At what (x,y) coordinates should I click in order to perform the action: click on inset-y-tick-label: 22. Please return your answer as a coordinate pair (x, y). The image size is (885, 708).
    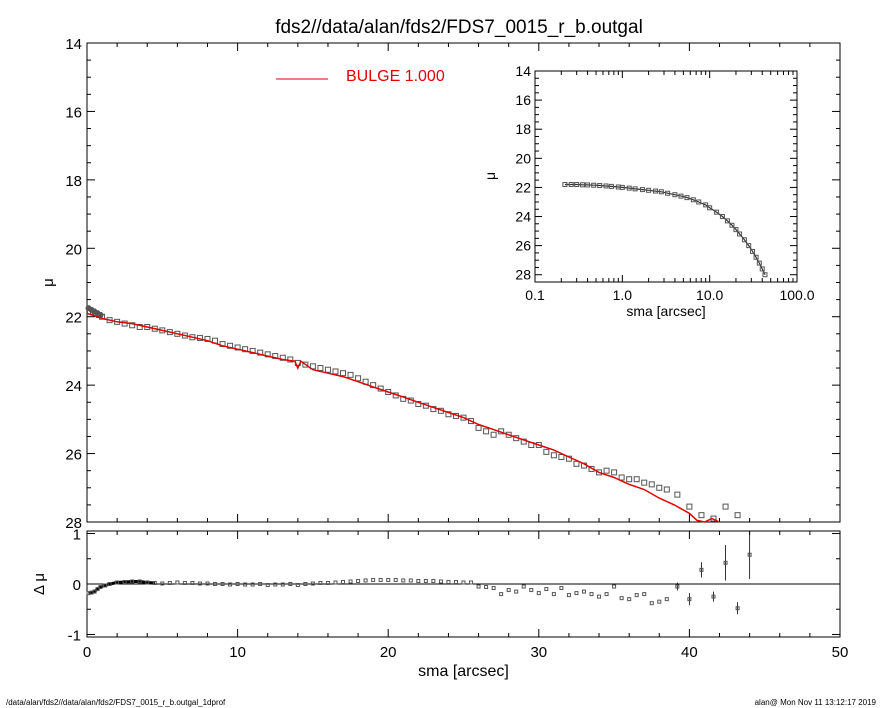
    Looking at the image, I should click on (523, 187).